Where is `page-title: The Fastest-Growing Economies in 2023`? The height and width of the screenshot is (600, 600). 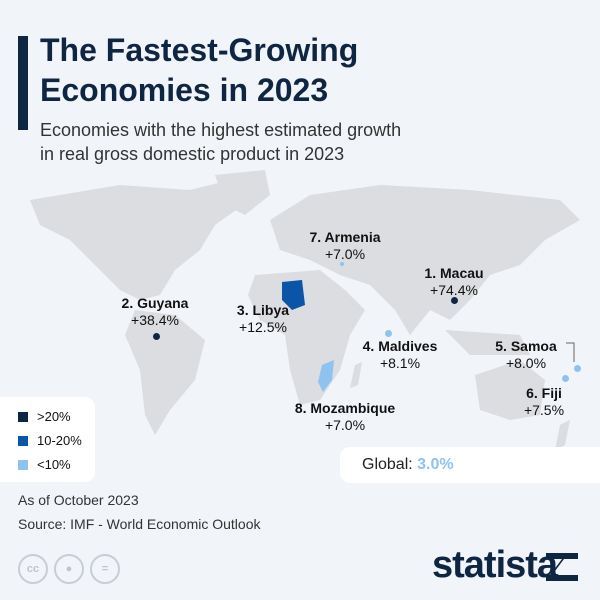 page-title: The Fastest-Growing Economies in 2023 is located at coordinates (199, 70).